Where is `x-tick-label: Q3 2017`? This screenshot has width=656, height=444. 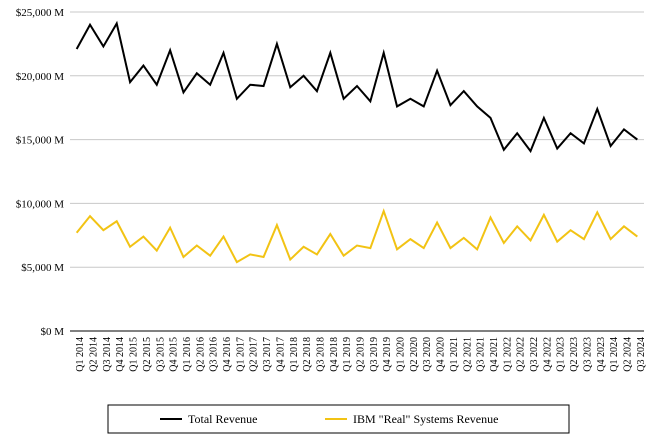 x-tick-label: Q3 2017 is located at coordinates (267, 354).